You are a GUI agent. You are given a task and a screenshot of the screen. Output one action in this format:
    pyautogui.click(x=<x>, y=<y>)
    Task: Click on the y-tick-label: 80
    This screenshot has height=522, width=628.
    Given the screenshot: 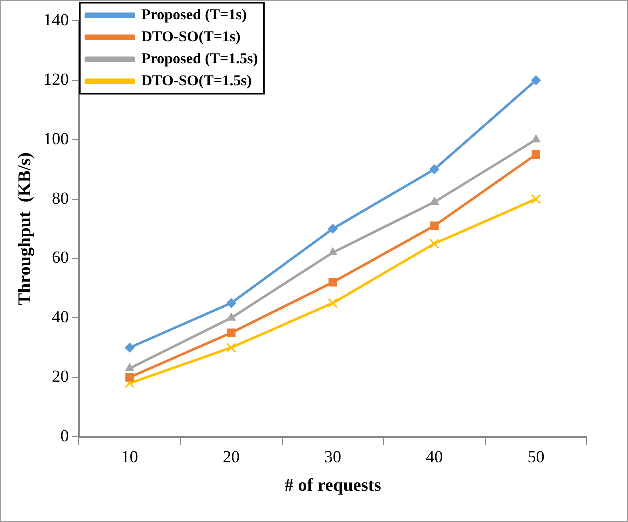 What is the action you would take?
    pyautogui.click(x=61, y=198)
    